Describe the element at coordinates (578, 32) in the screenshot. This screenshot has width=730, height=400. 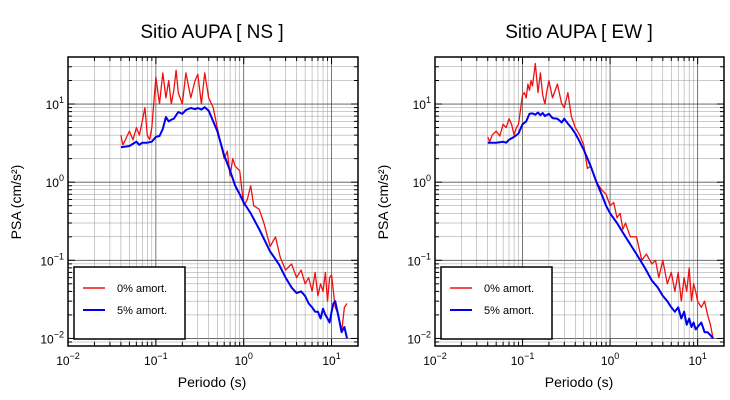
I see `chart-ew-title: Sitio AUPA [ EW ]` at that location.